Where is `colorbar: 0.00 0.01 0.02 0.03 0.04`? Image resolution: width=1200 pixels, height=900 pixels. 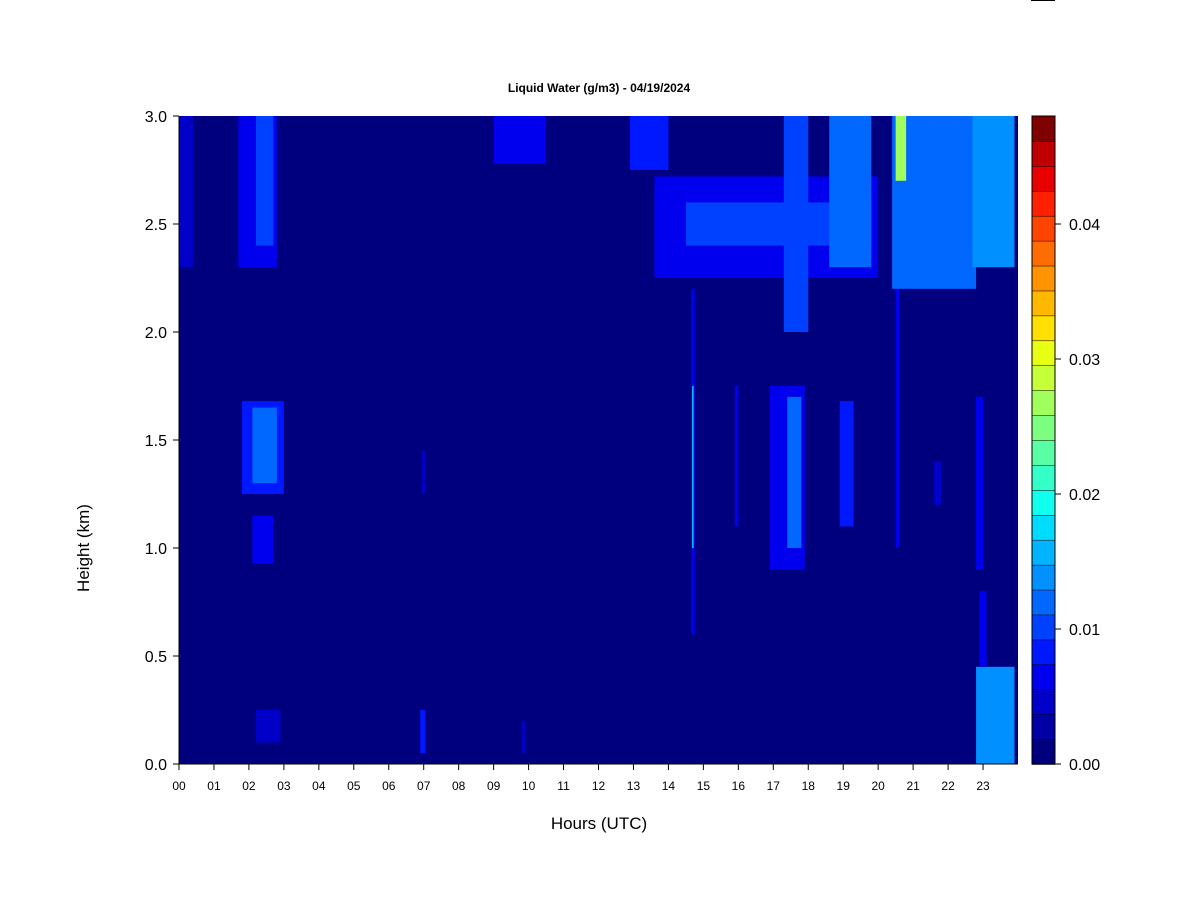 colorbar: 0.00 0.01 0.02 0.03 0.04 is located at coordinates (1065, 444).